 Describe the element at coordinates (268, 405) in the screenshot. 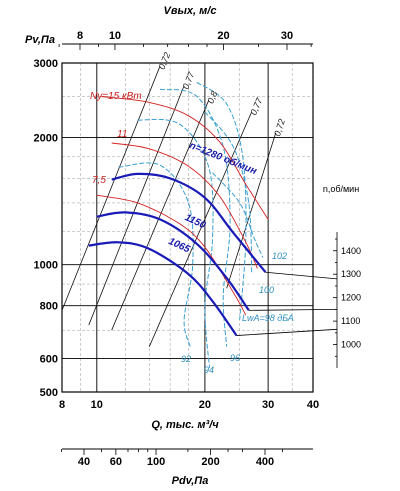

I see `x-tick-label: 30` at that location.